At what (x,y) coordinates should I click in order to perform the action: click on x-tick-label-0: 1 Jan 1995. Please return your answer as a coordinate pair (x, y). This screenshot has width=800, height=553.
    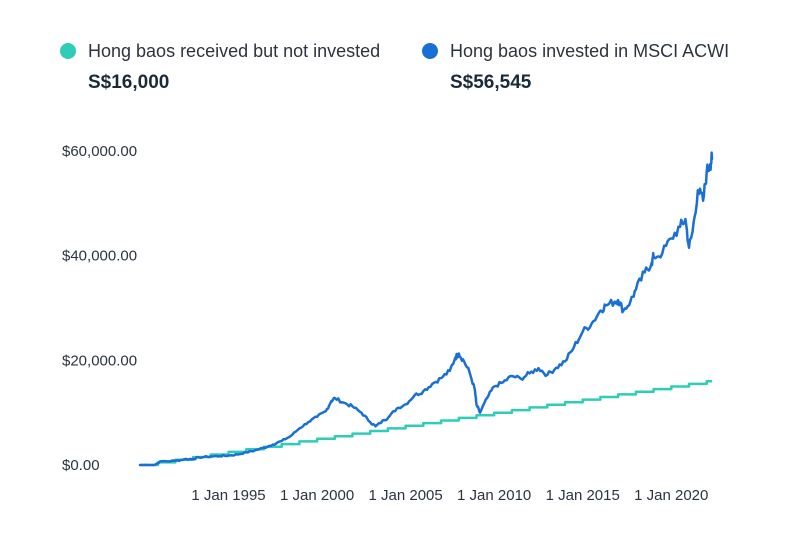
    Looking at the image, I should click on (228, 495).